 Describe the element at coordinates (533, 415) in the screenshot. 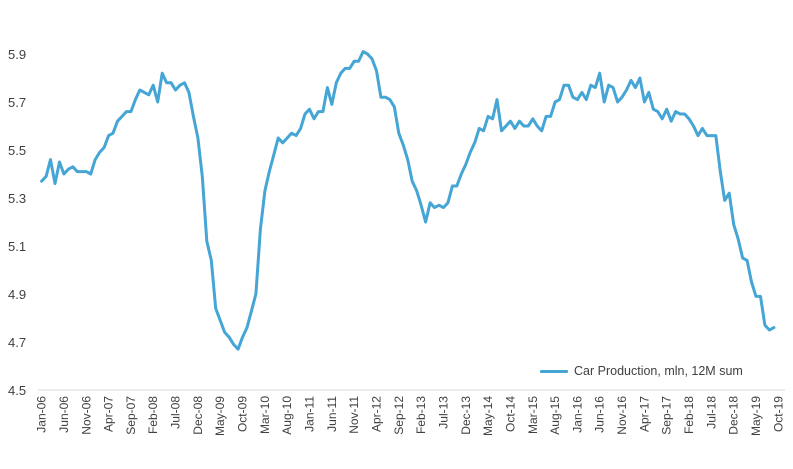

I see `x-tick-label: Mar-15` at that location.